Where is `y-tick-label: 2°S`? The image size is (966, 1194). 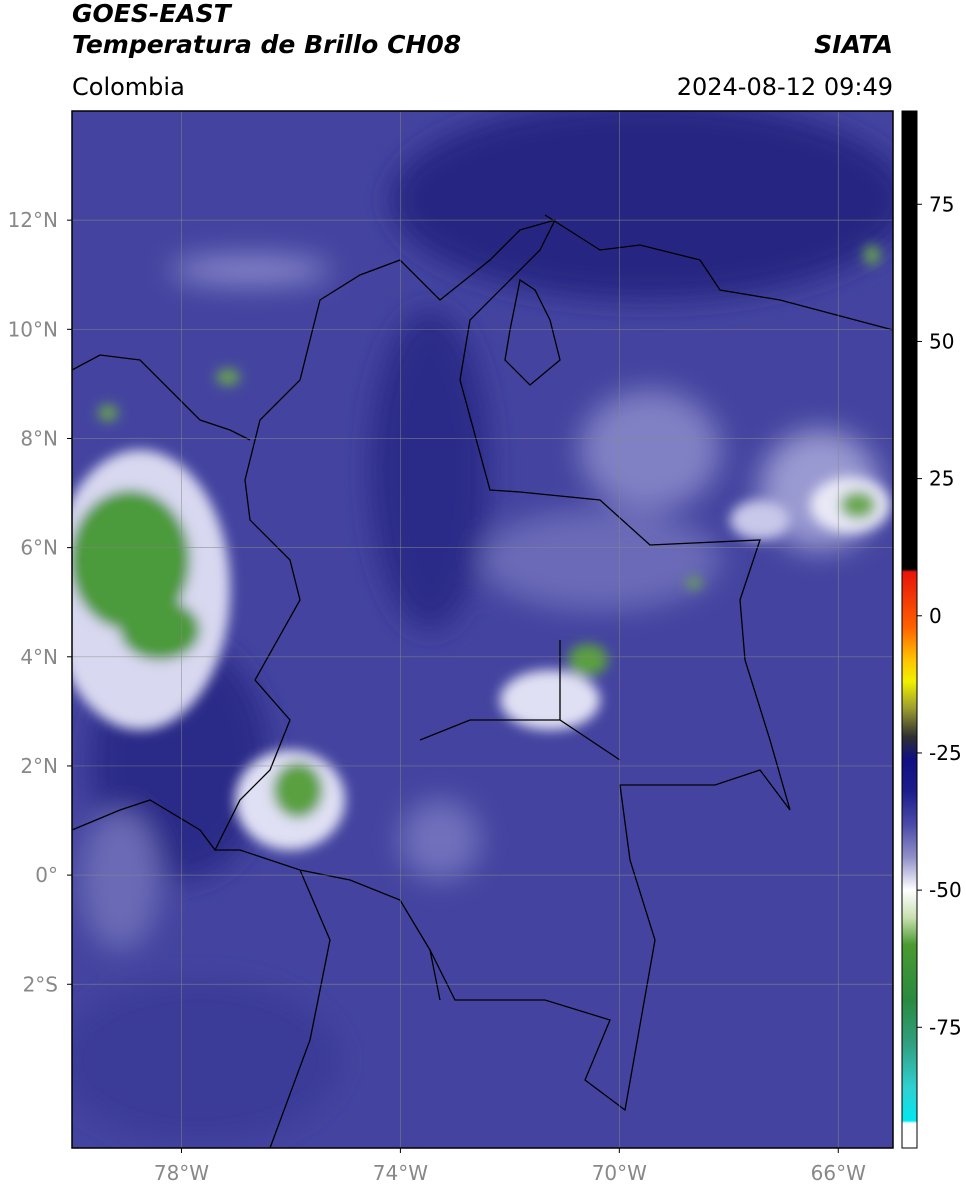
y-tick-label: 2°S is located at coordinates (40, 984).